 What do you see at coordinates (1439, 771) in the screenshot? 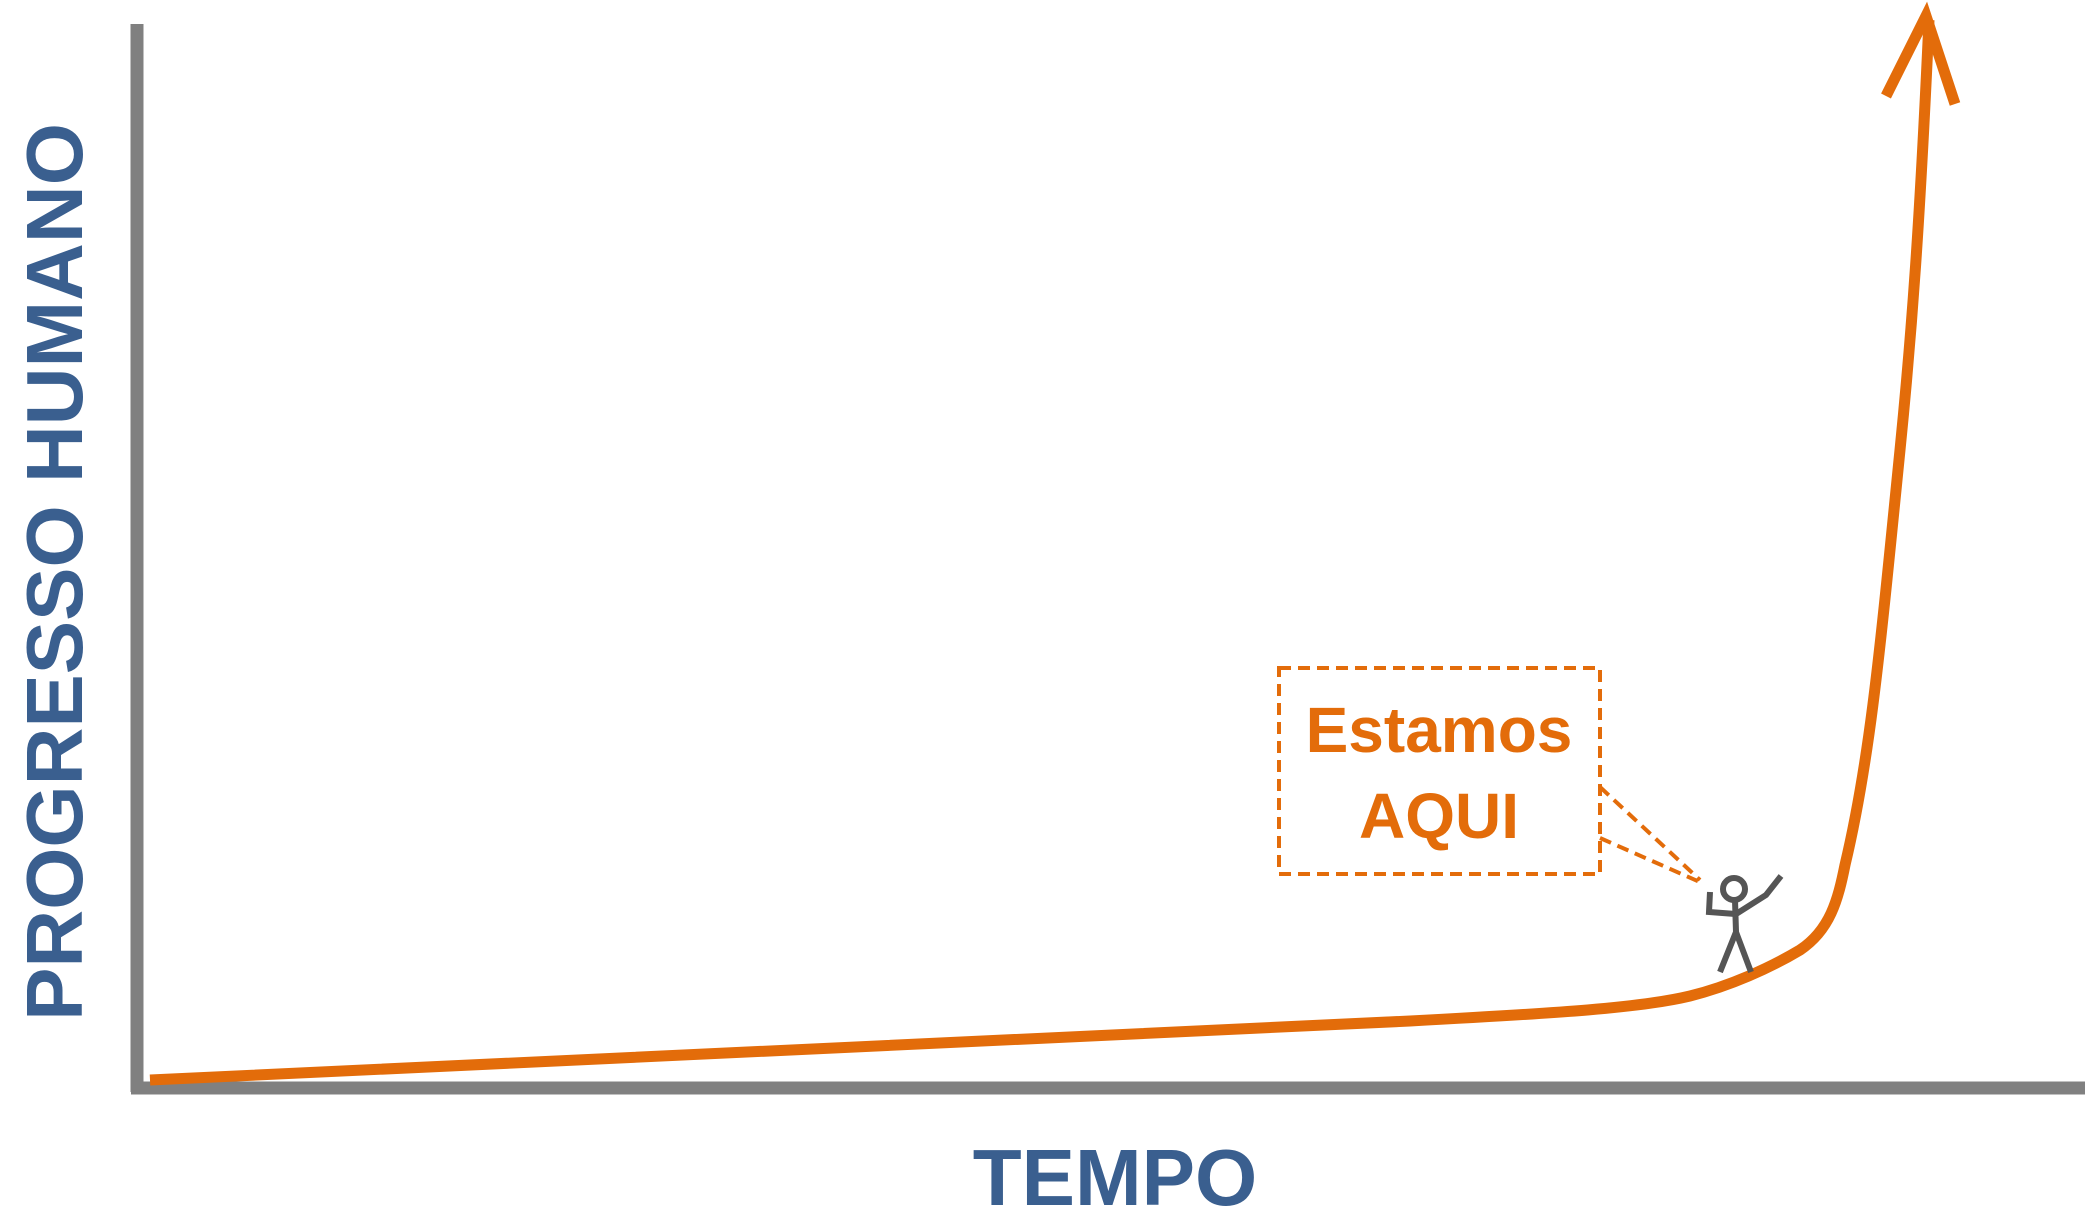
I see `callout-box` at bounding box center [1439, 771].